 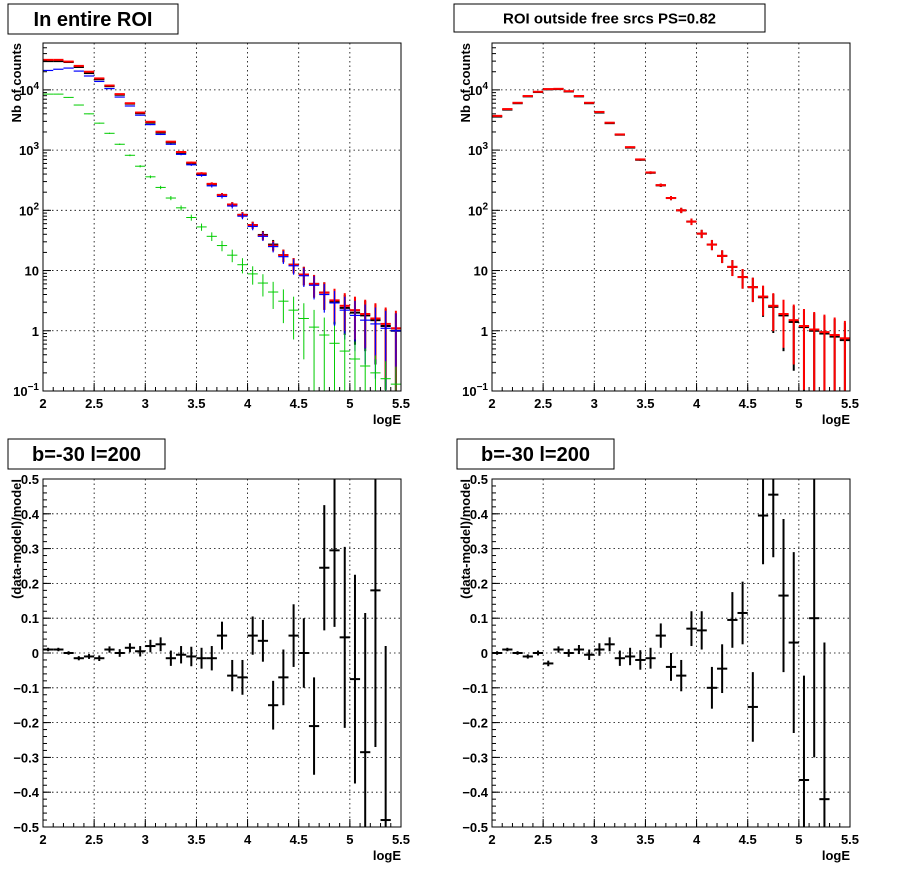 What do you see at coordinates (26, 390) in the screenshot?
I see `y-tick-label: 10⁻¹` at bounding box center [26, 390].